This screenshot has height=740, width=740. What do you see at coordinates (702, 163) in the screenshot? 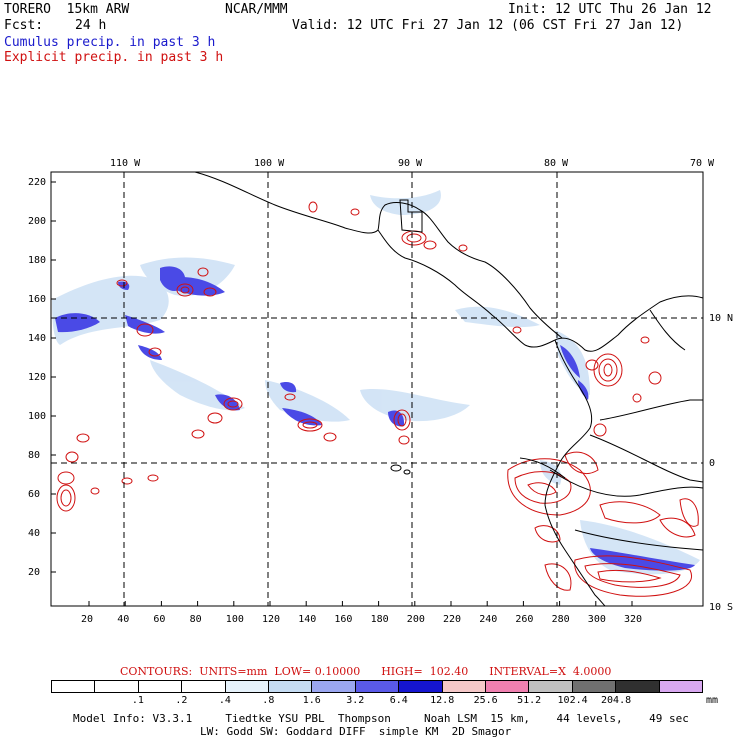
I see `lon-label: 70 W` at bounding box center [702, 163].